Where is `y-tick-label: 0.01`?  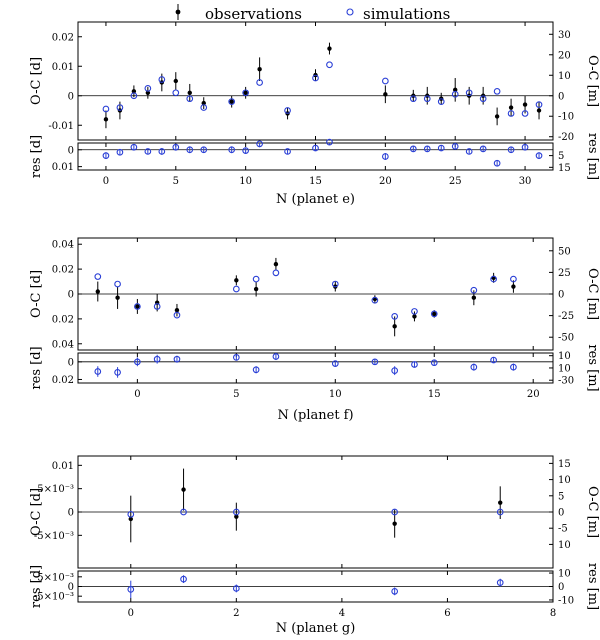
y-tick-label: 0.01 is located at coordinates (63, 67).